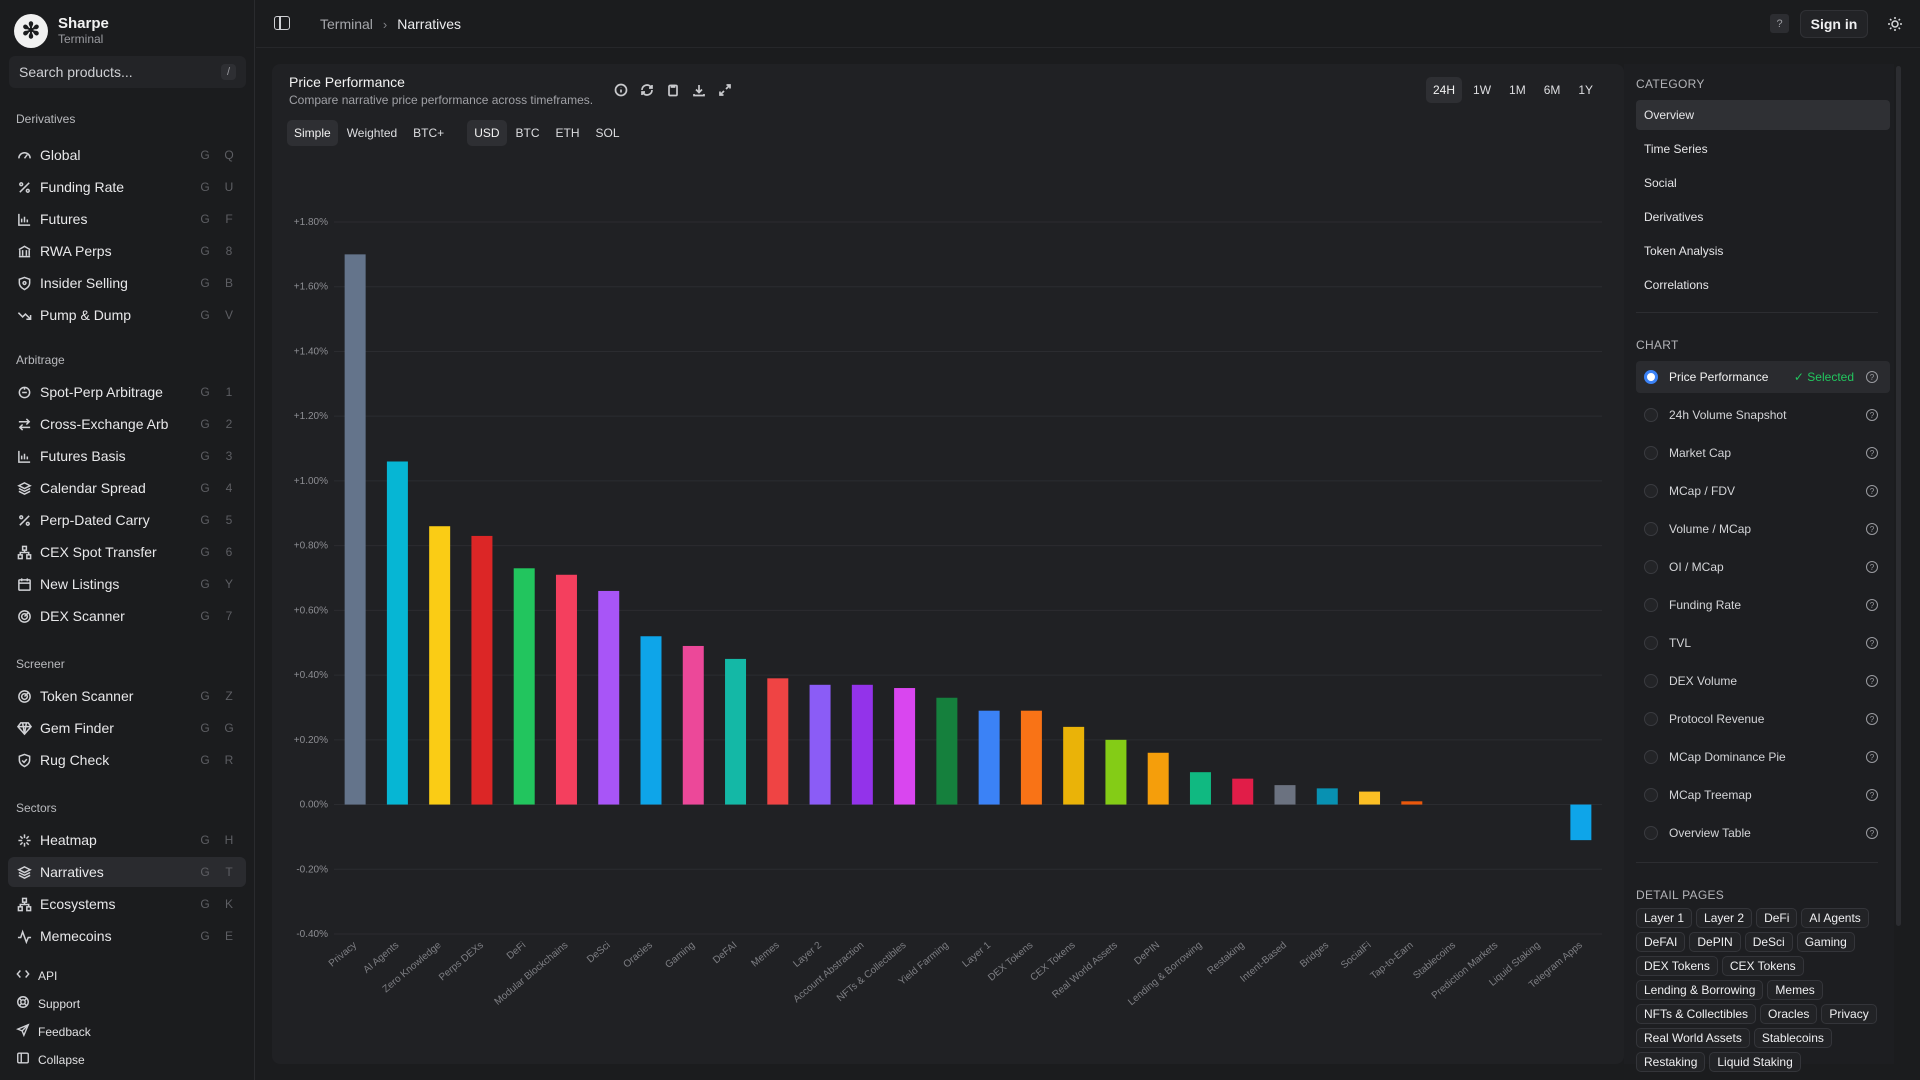  What do you see at coordinates (609, 697) in the screenshot?
I see `bar-desci` at bounding box center [609, 697].